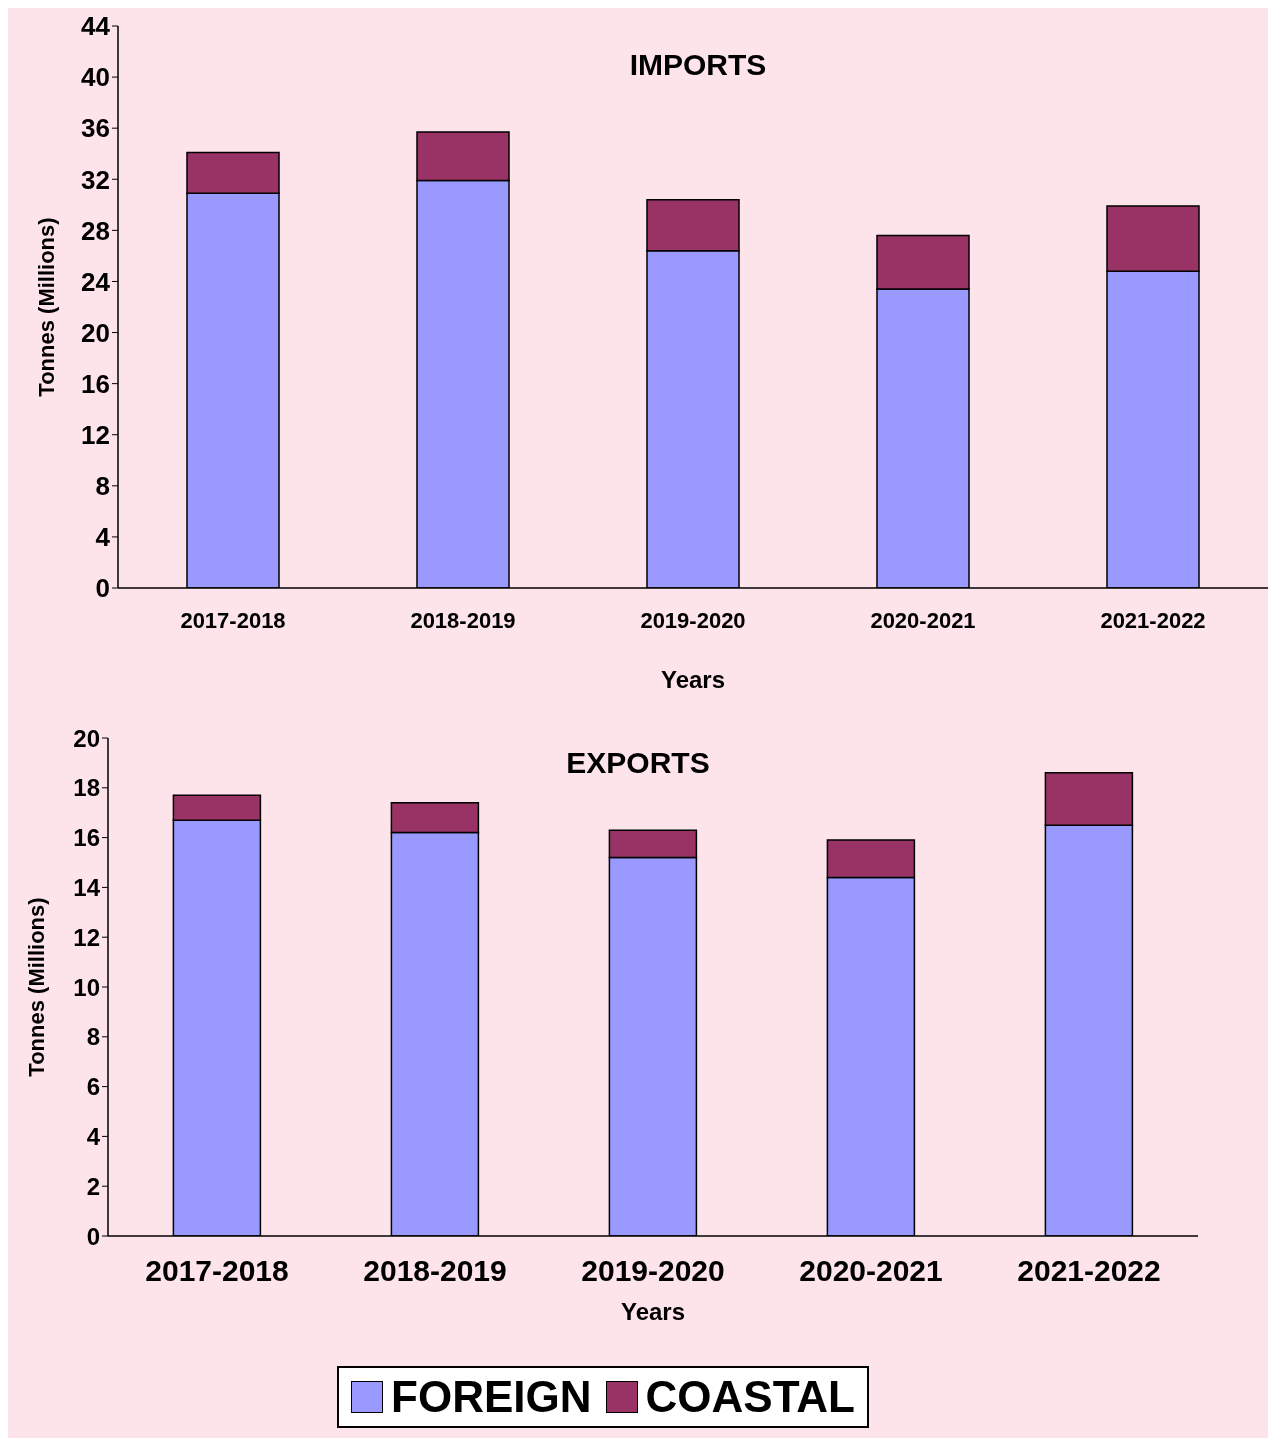  I want to click on y-tick-label: 2, so click(93, 1186).